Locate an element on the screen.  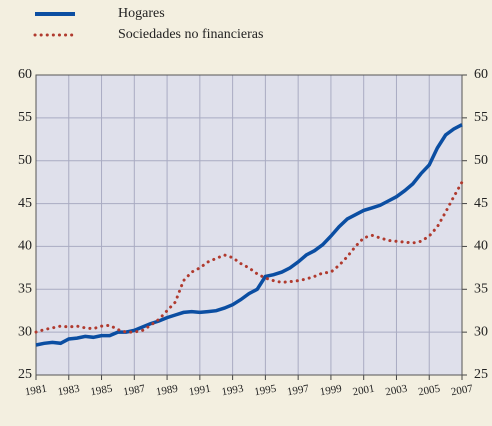
legend-label: Hogares is located at coordinates (141, 13).